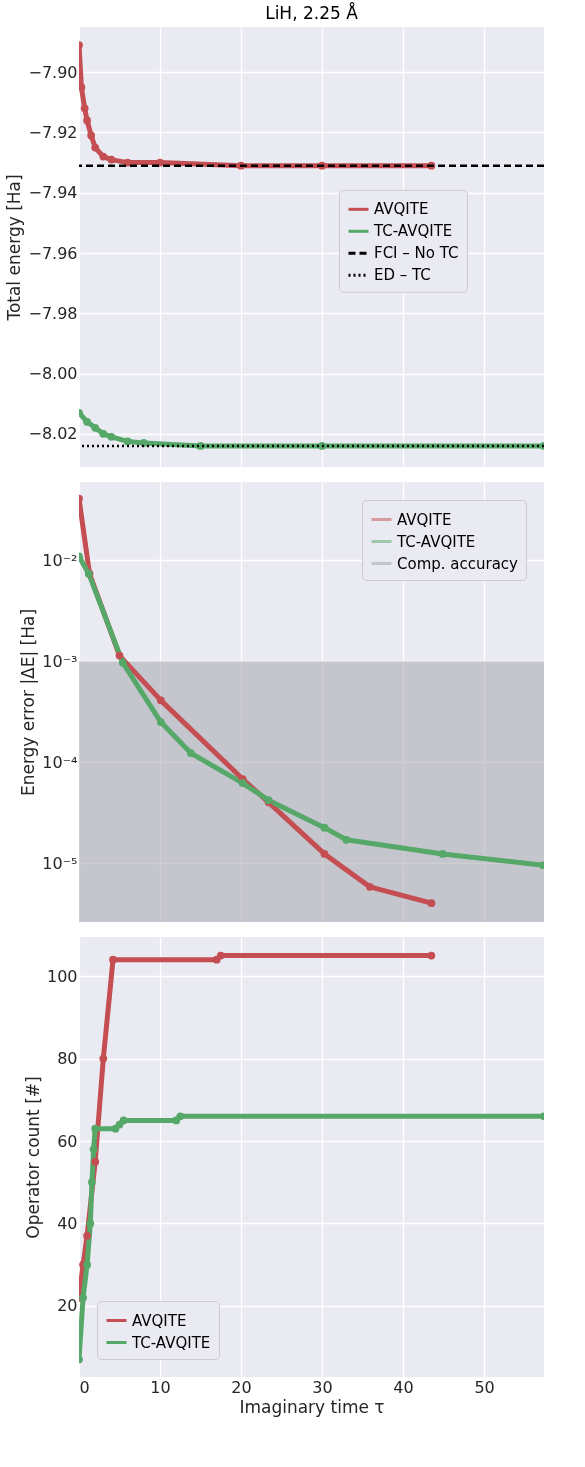 The width and height of the screenshot is (585, 1467). I want to click on y-tick-label: 60, so click(67, 1141).